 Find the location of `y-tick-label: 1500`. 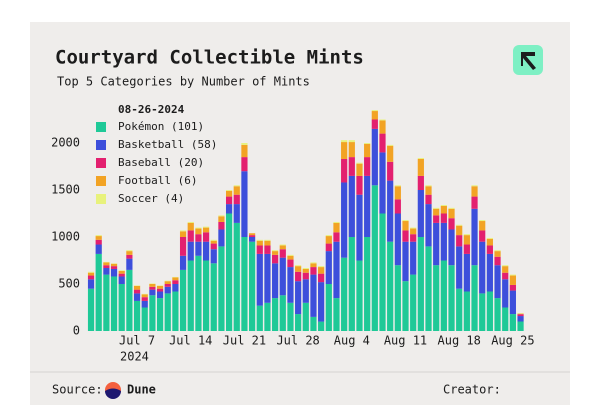

y-tick-label: 1500 is located at coordinates (65, 190).